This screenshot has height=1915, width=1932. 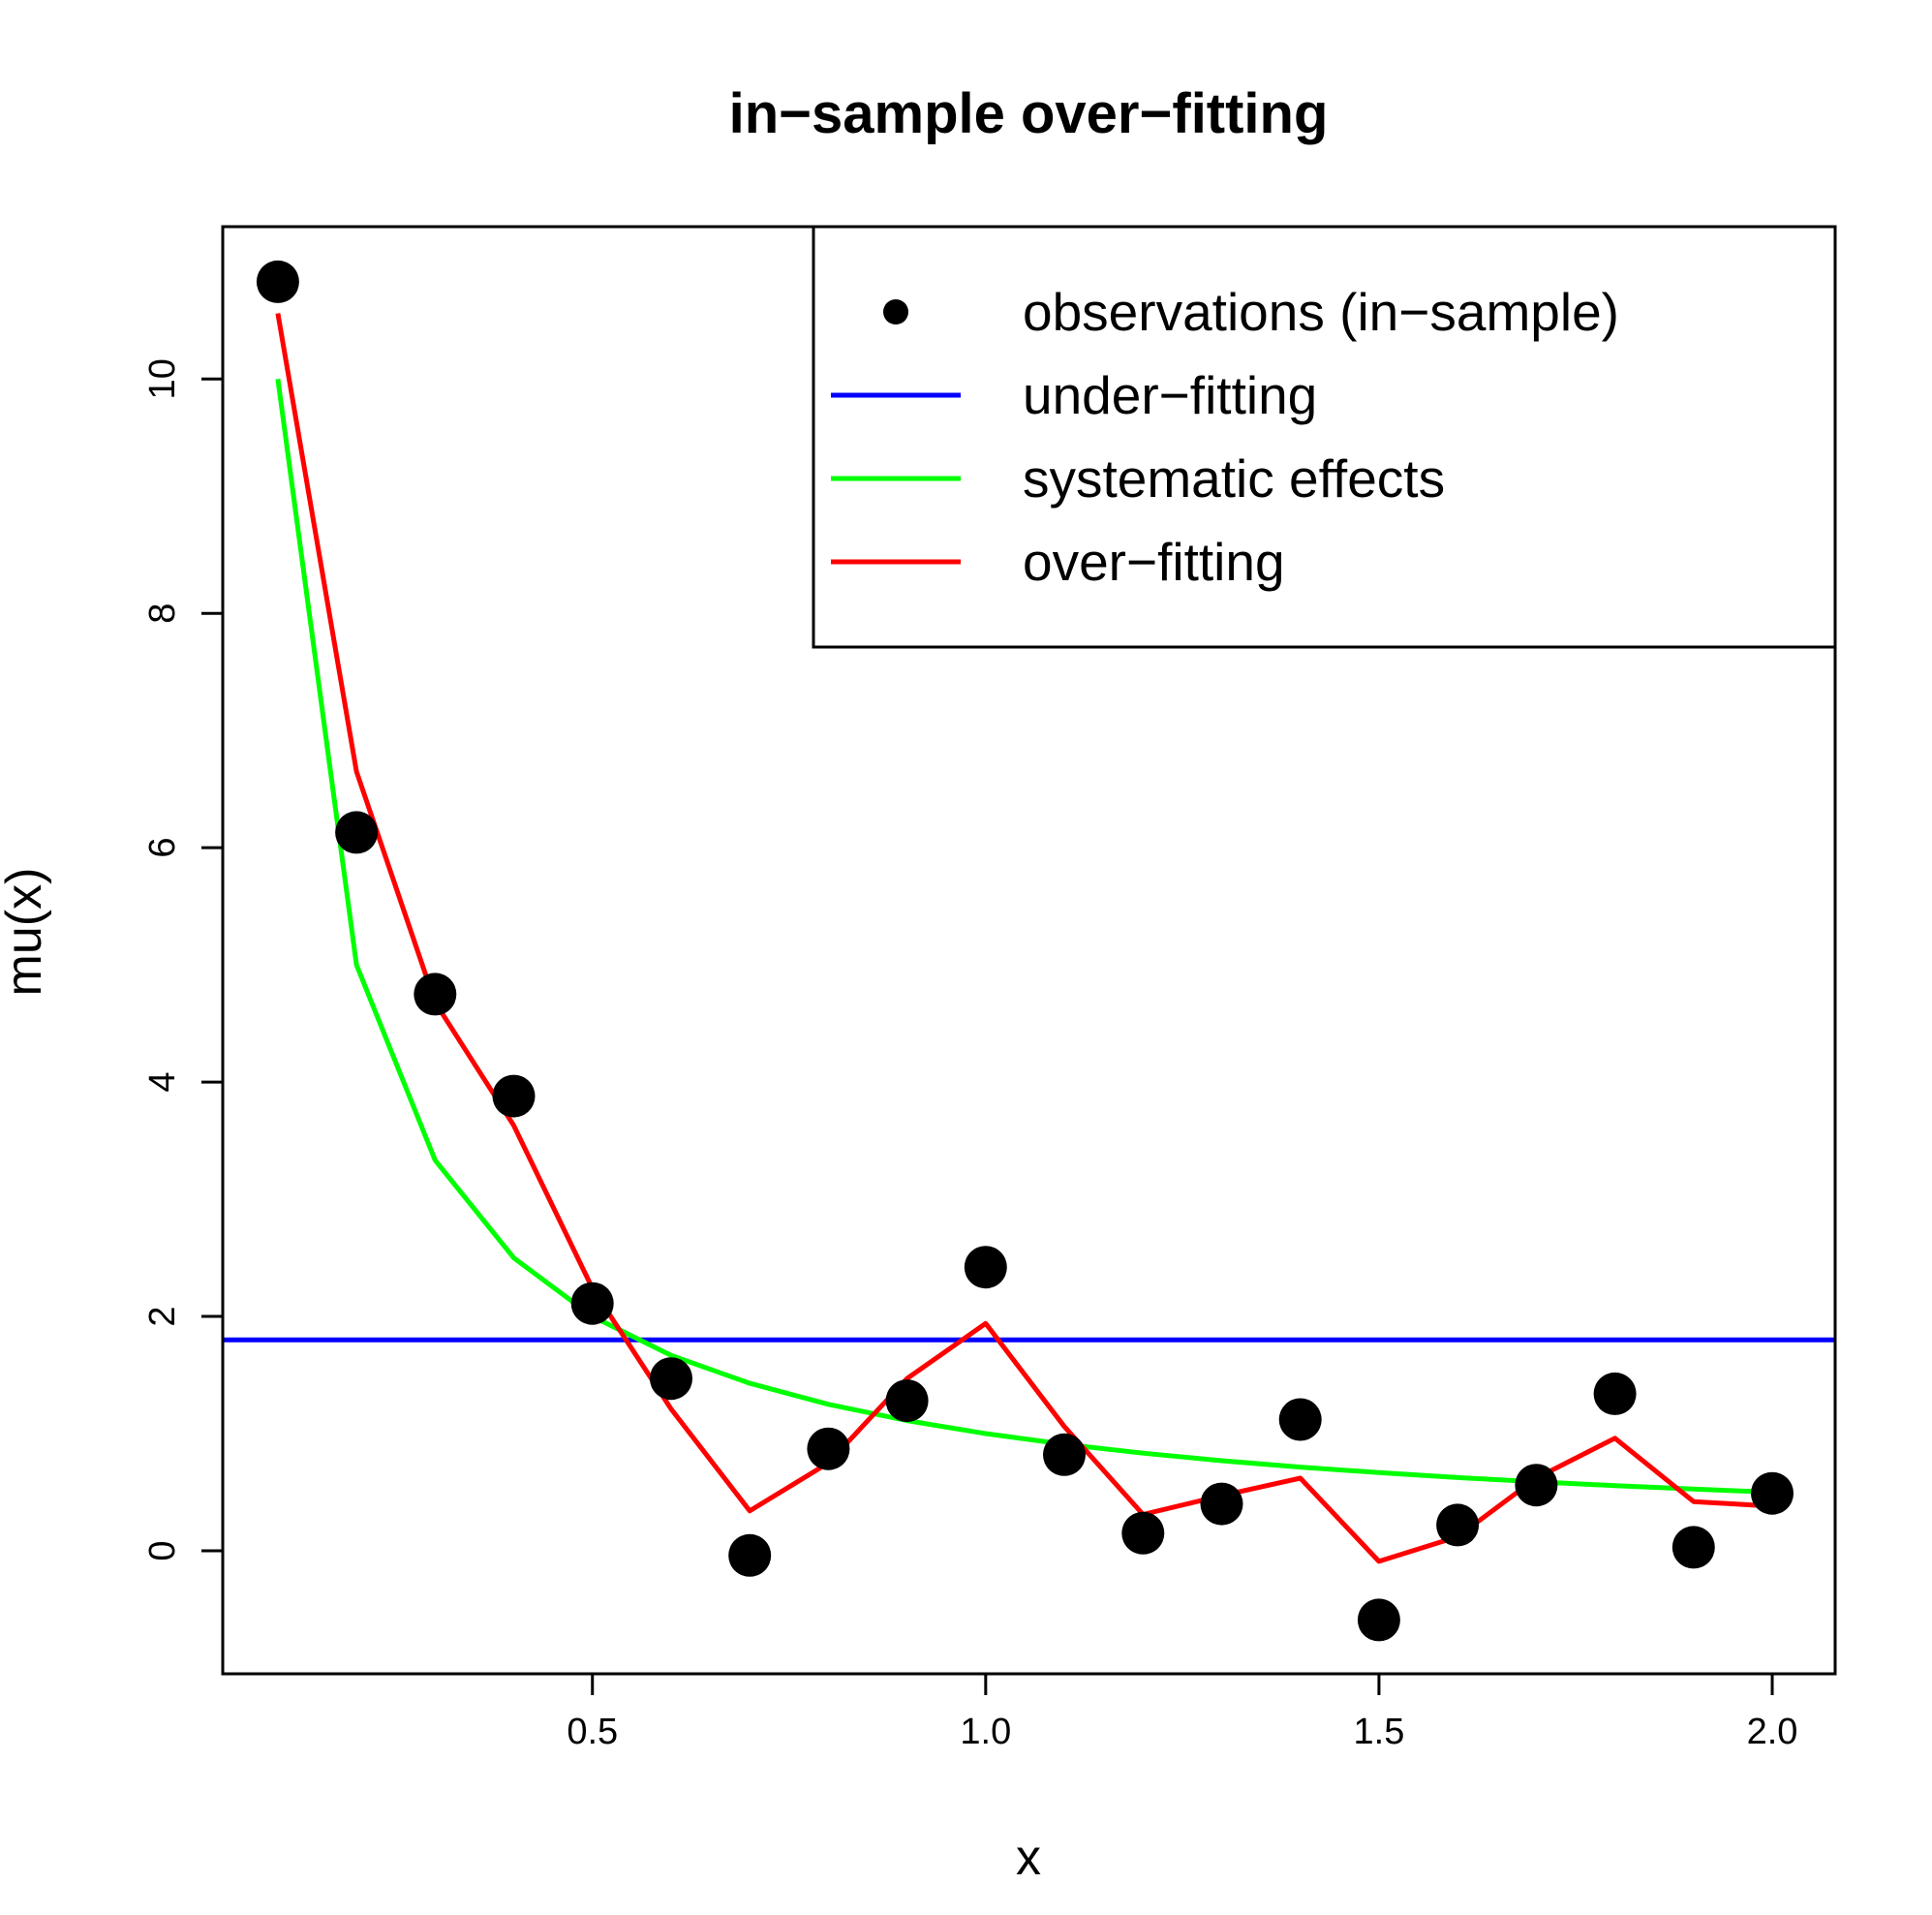 I want to click on legend-label: under−fitting, so click(x=1170, y=395).